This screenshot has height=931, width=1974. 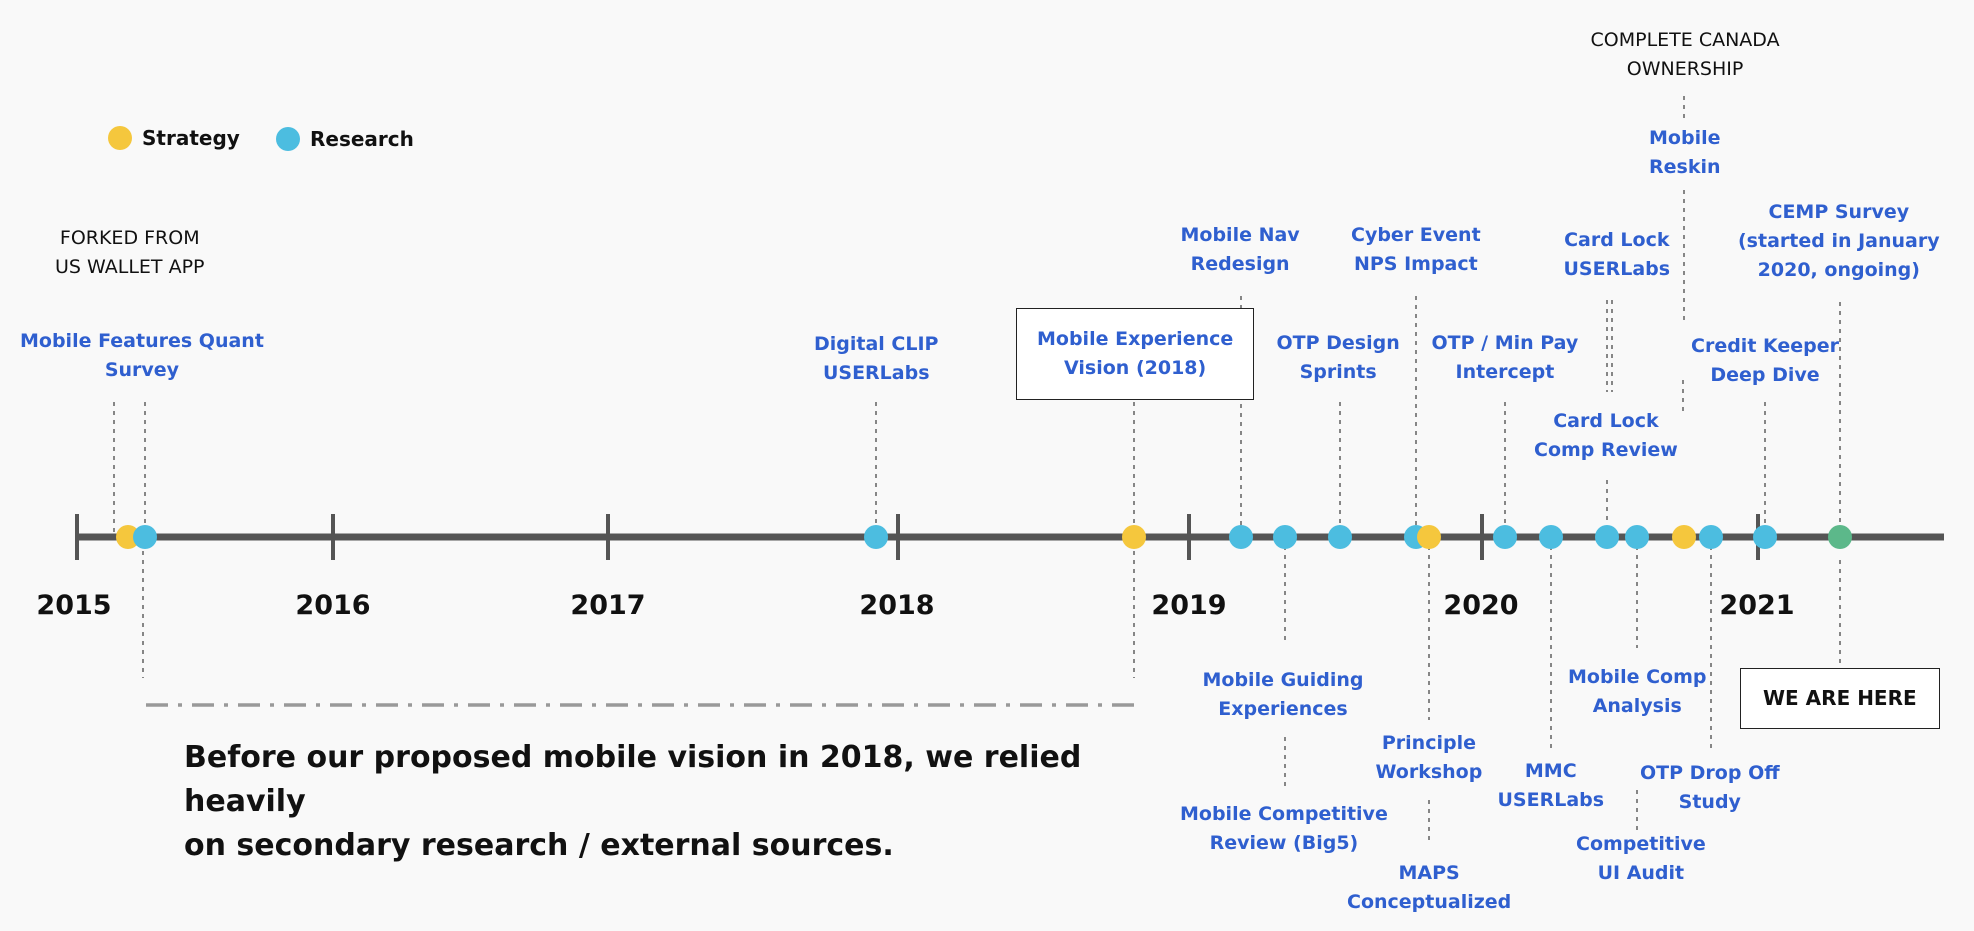 What do you see at coordinates (1765, 360) in the screenshot?
I see `event-label: Credit Keeper Deep Dive` at bounding box center [1765, 360].